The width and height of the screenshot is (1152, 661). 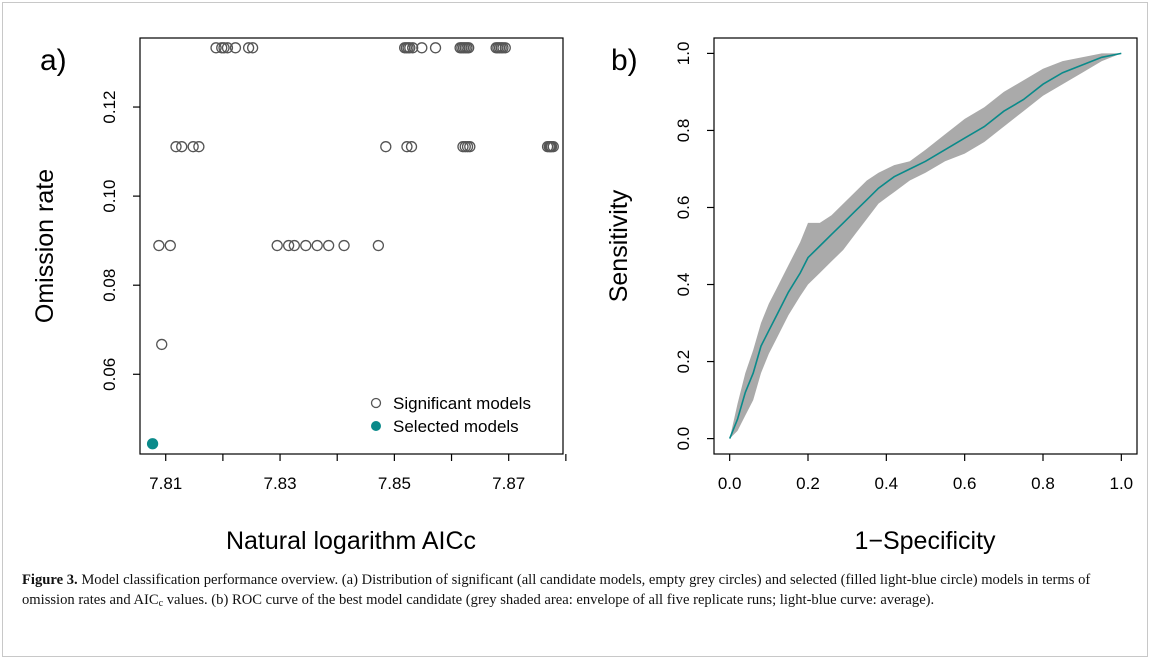 I want to click on panel-a-x-tick-label: 7.85, so click(x=394, y=483).